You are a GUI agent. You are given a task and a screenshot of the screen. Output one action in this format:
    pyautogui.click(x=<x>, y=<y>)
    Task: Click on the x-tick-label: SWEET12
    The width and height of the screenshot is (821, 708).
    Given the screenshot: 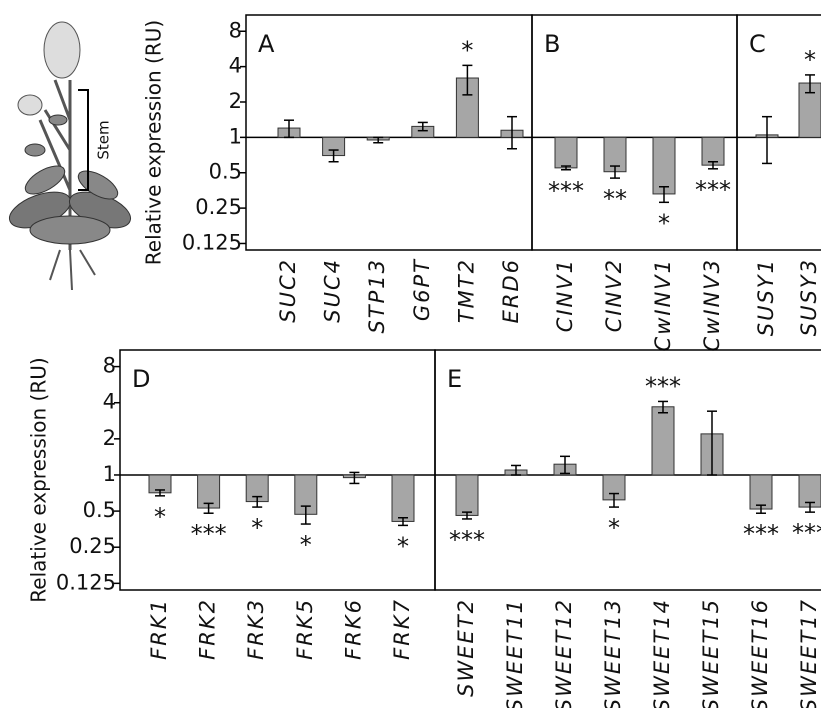 What is the action you would take?
    pyautogui.click(x=564, y=653)
    